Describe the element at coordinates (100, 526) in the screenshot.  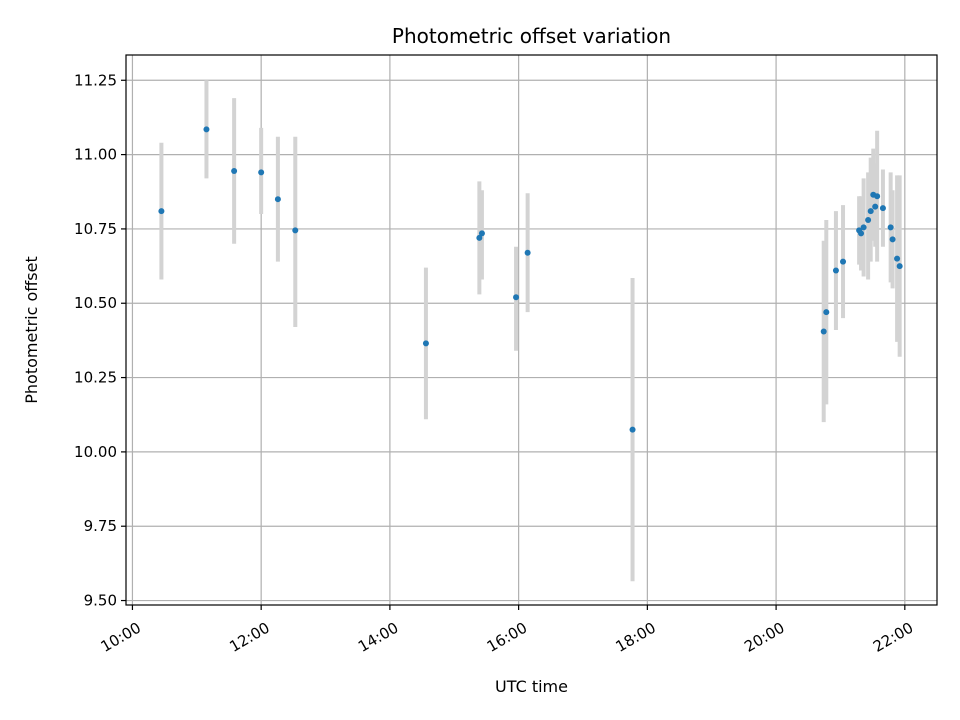
I see `y-tick-label: 9.75` at that location.